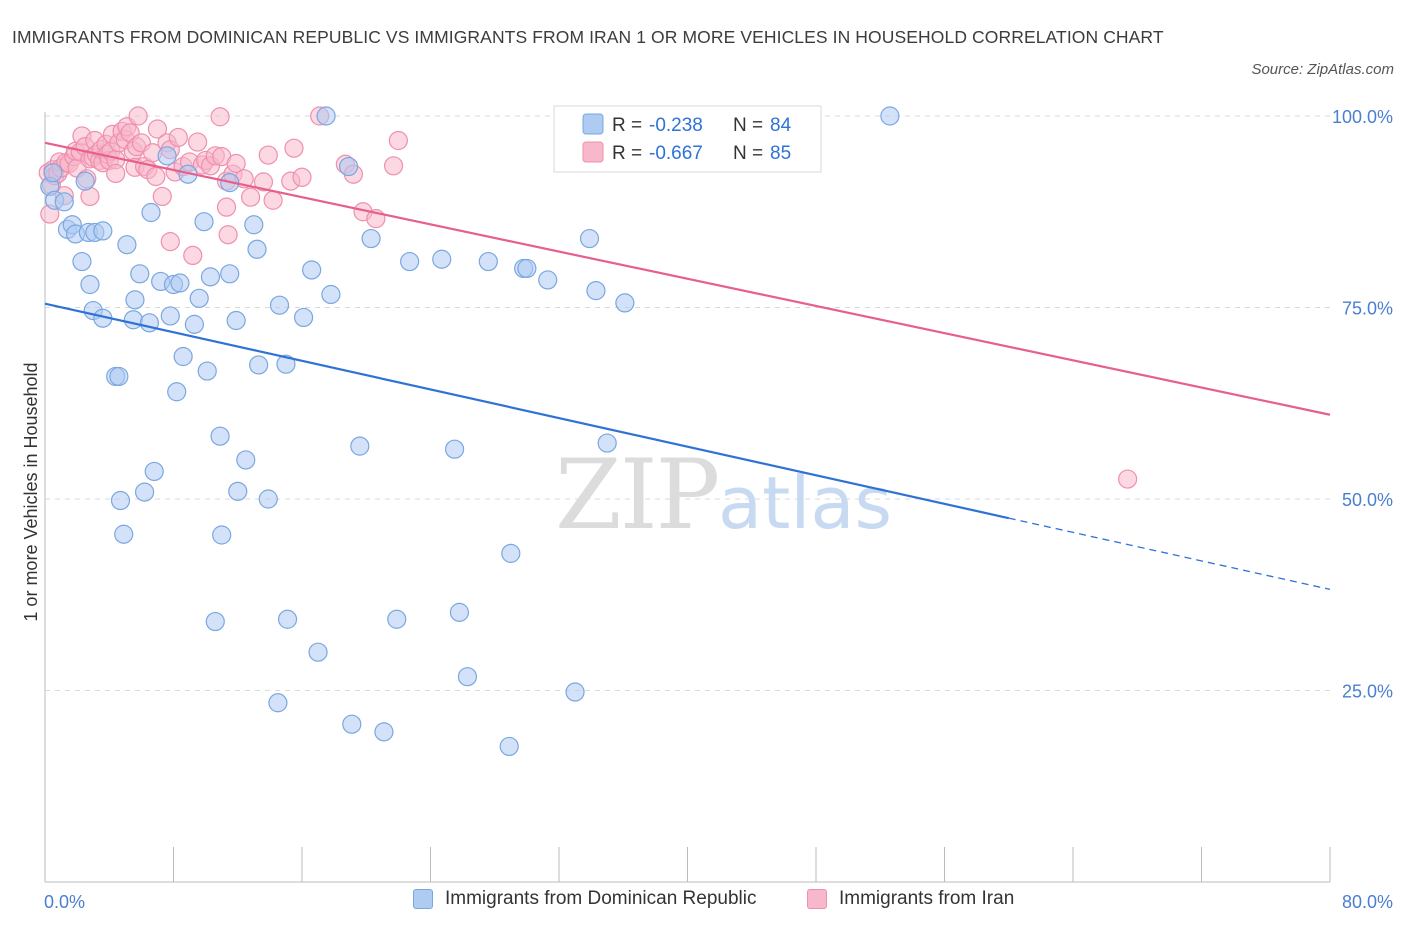 The width and height of the screenshot is (1406, 930). Describe the element at coordinates (748, 125) in the screenshot. I see `legend-top-n-label-1: N =` at that location.